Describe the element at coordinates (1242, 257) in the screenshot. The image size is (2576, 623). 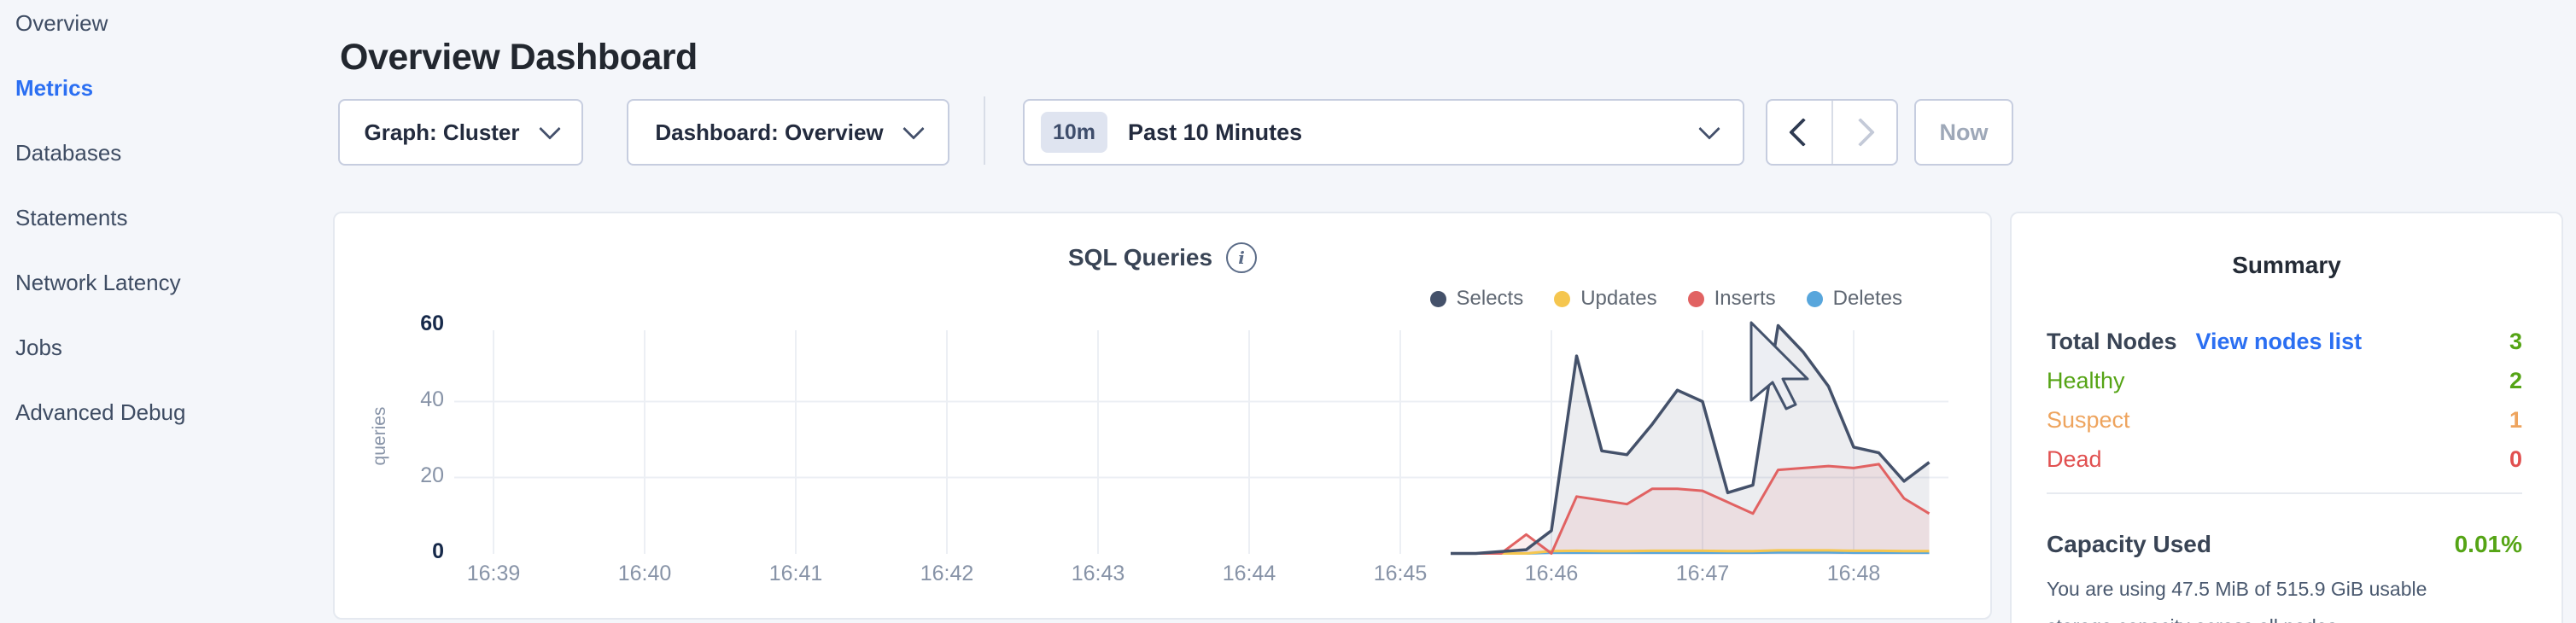
I see `info-icon: i` at that location.